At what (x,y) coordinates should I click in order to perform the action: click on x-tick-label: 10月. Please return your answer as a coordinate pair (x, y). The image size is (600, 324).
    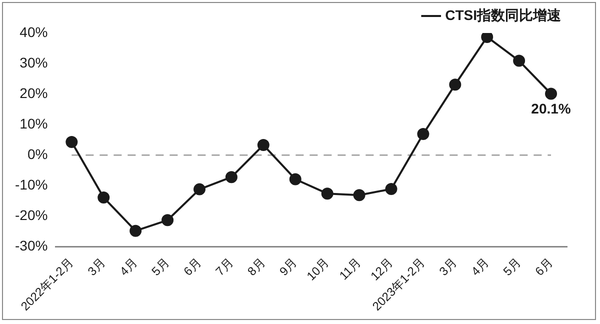
    Looking at the image, I should click on (318, 269).